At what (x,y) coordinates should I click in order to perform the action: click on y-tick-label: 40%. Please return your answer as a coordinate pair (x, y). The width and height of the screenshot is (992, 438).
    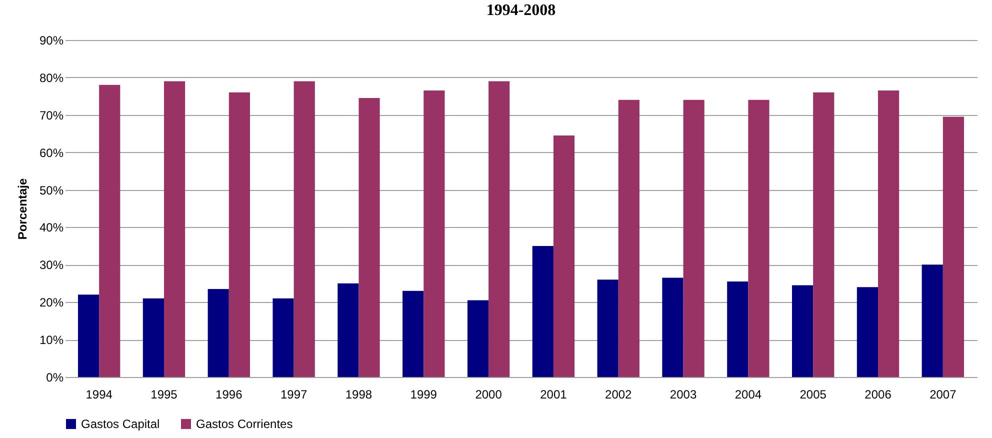
    Looking at the image, I should click on (51, 227).